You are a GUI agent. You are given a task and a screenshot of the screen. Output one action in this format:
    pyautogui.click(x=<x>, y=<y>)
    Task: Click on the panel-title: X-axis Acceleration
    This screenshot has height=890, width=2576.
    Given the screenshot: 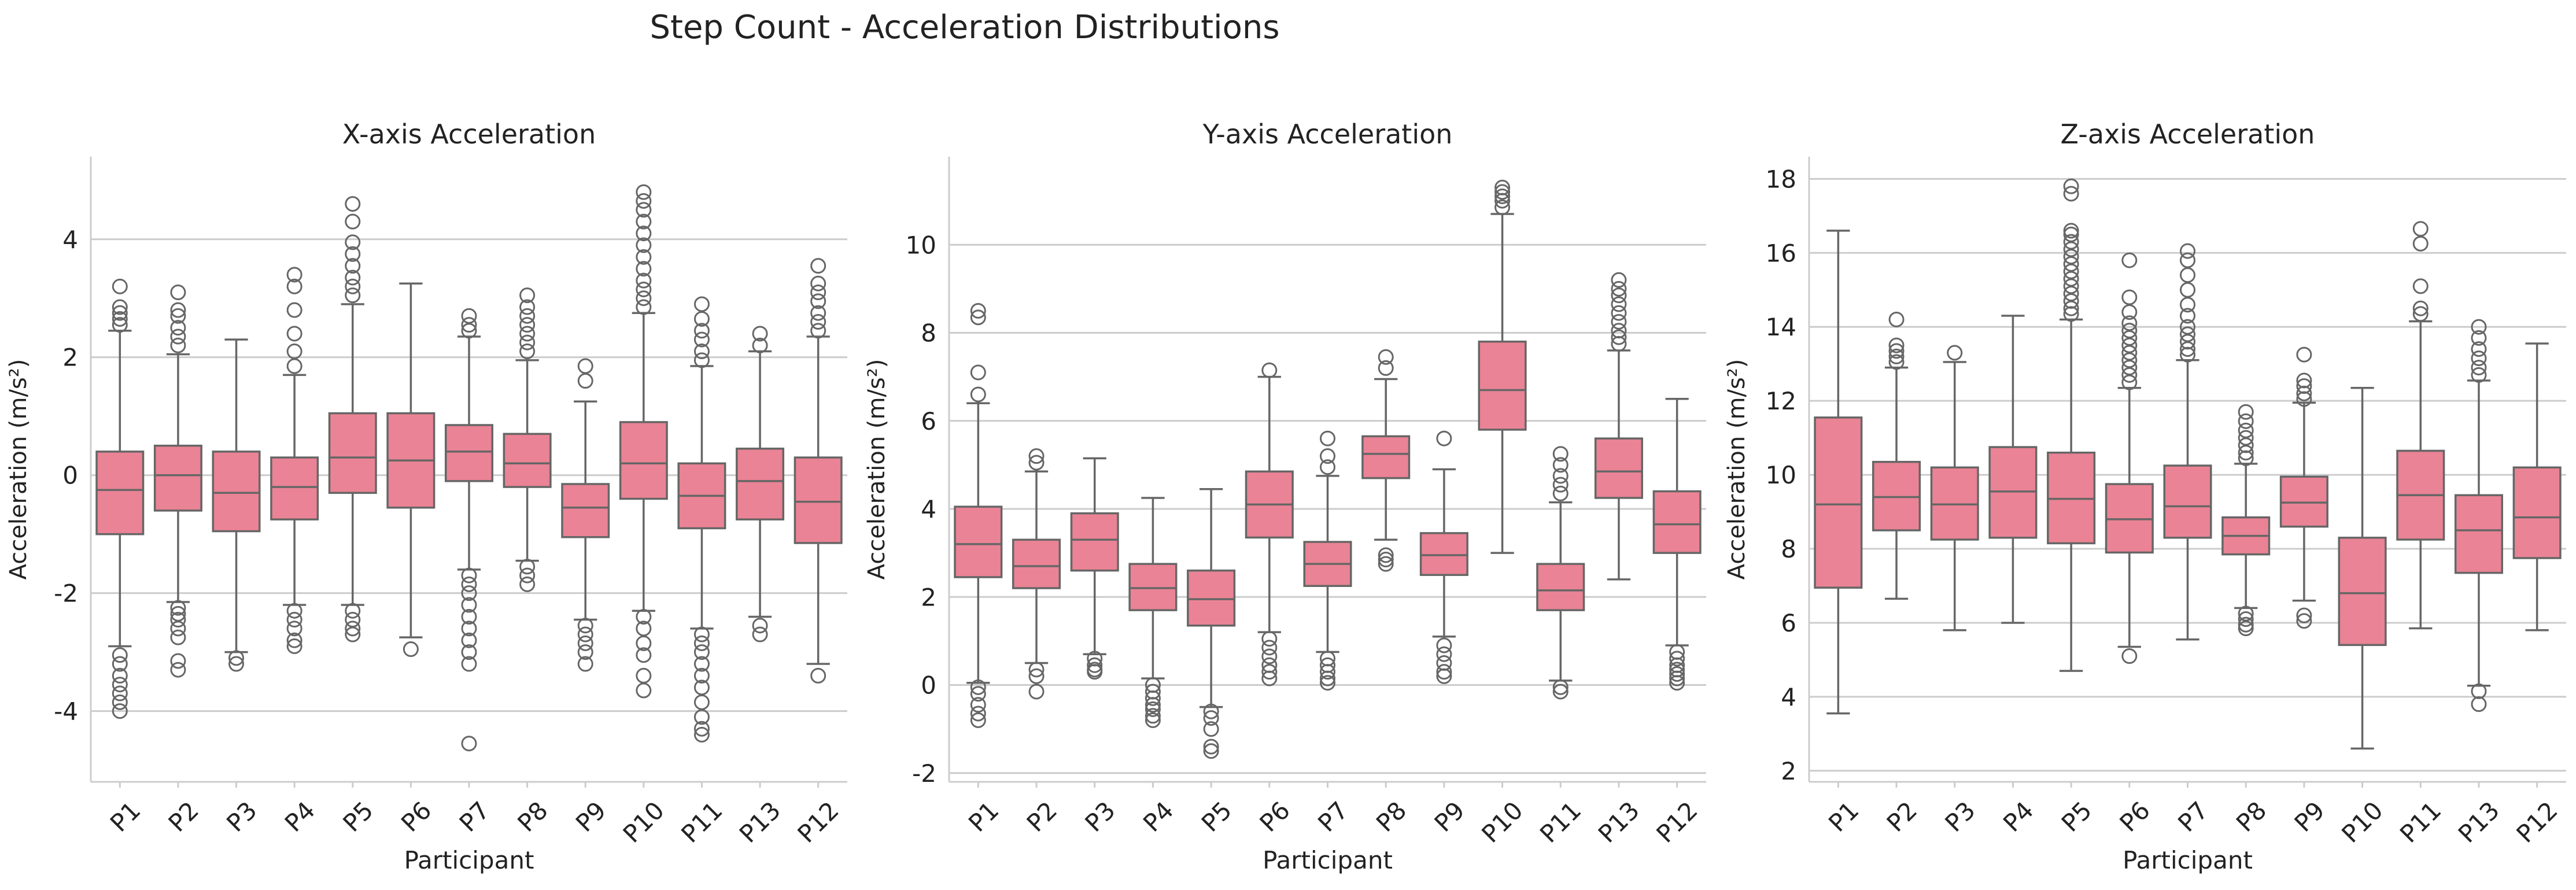 What is the action you would take?
    pyautogui.click(x=469, y=134)
    